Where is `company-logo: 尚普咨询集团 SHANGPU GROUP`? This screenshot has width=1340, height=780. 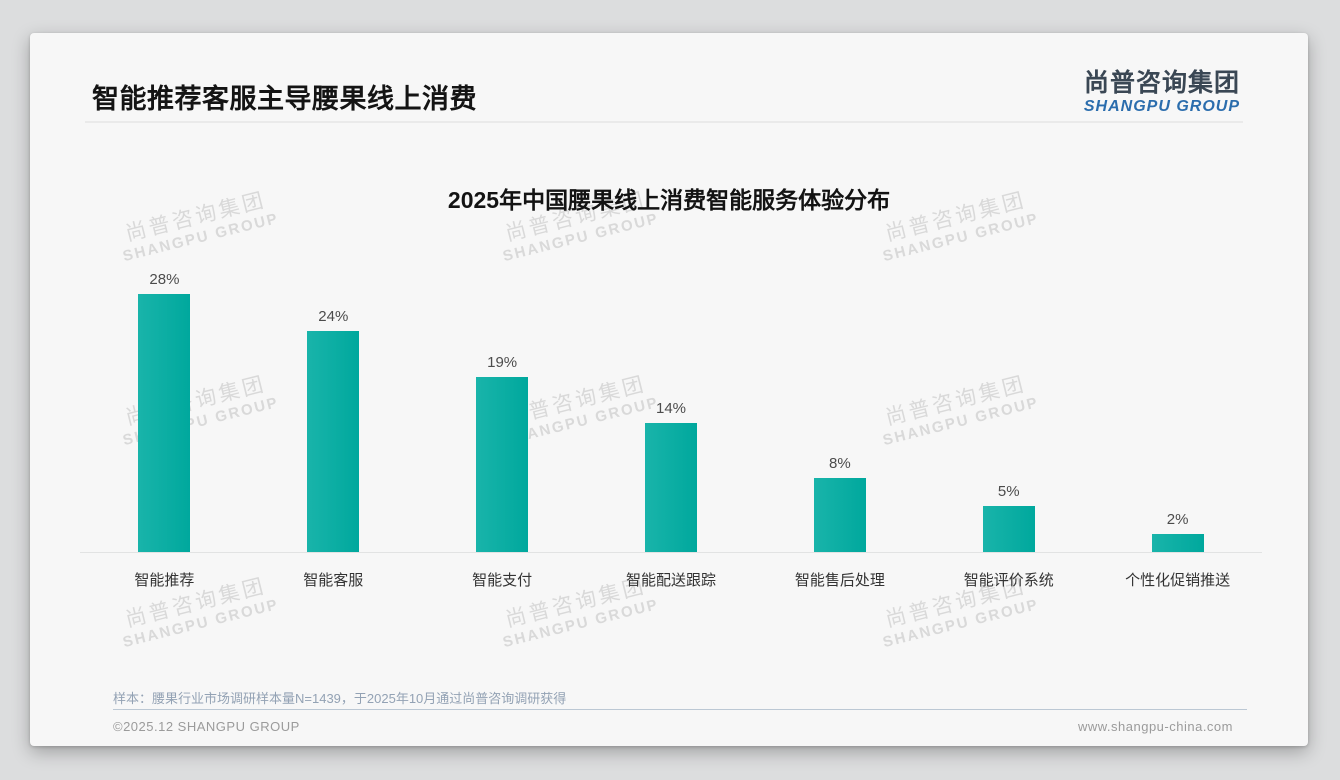
company-logo: 尚普咨询集团 SHANGPU GROUP is located at coordinates (1162, 92).